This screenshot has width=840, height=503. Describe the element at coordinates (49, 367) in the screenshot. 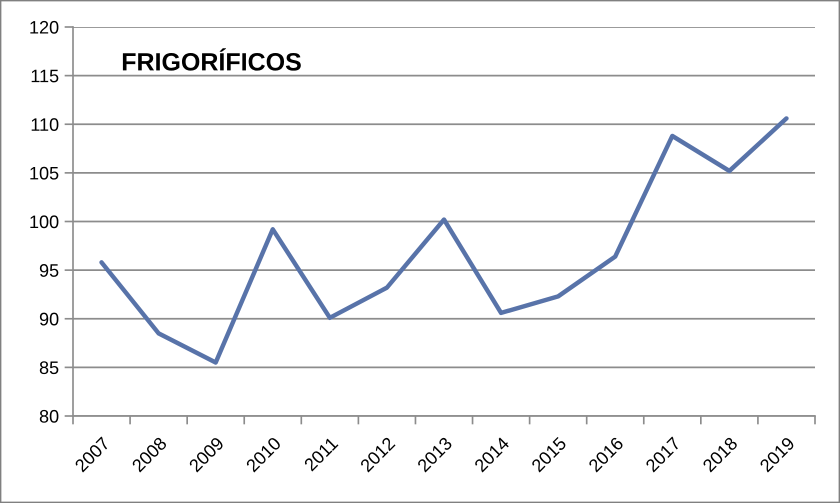

I see `y-tick-label: 85` at that location.